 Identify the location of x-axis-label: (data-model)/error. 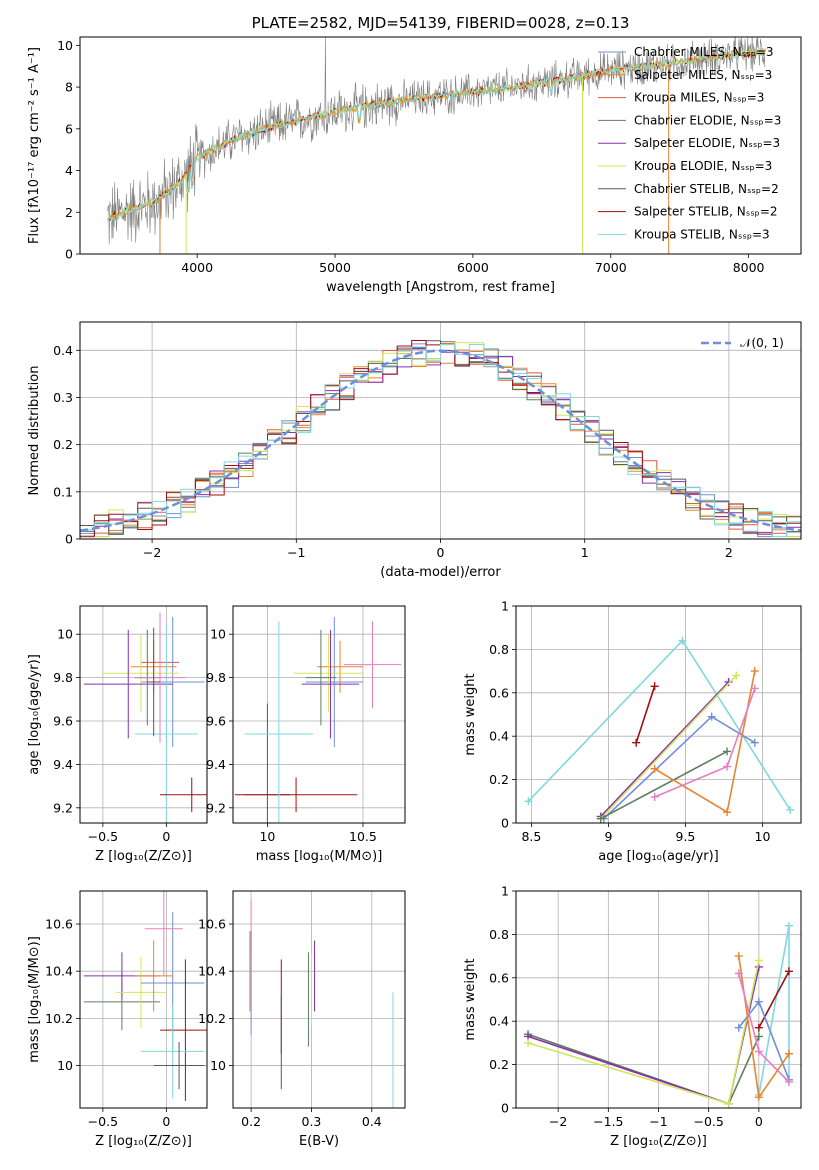
(440, 572).